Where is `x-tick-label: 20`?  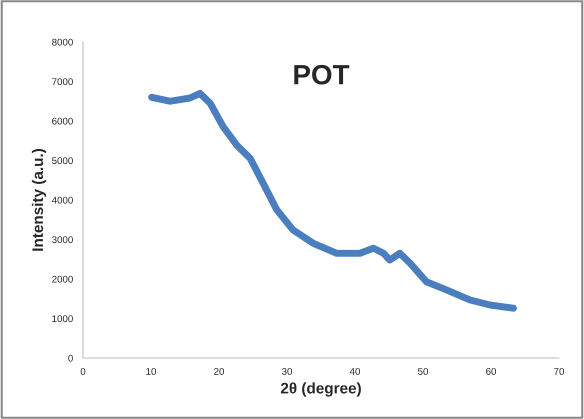 x-tick-label: 20 is located at coordinates (219, 371).